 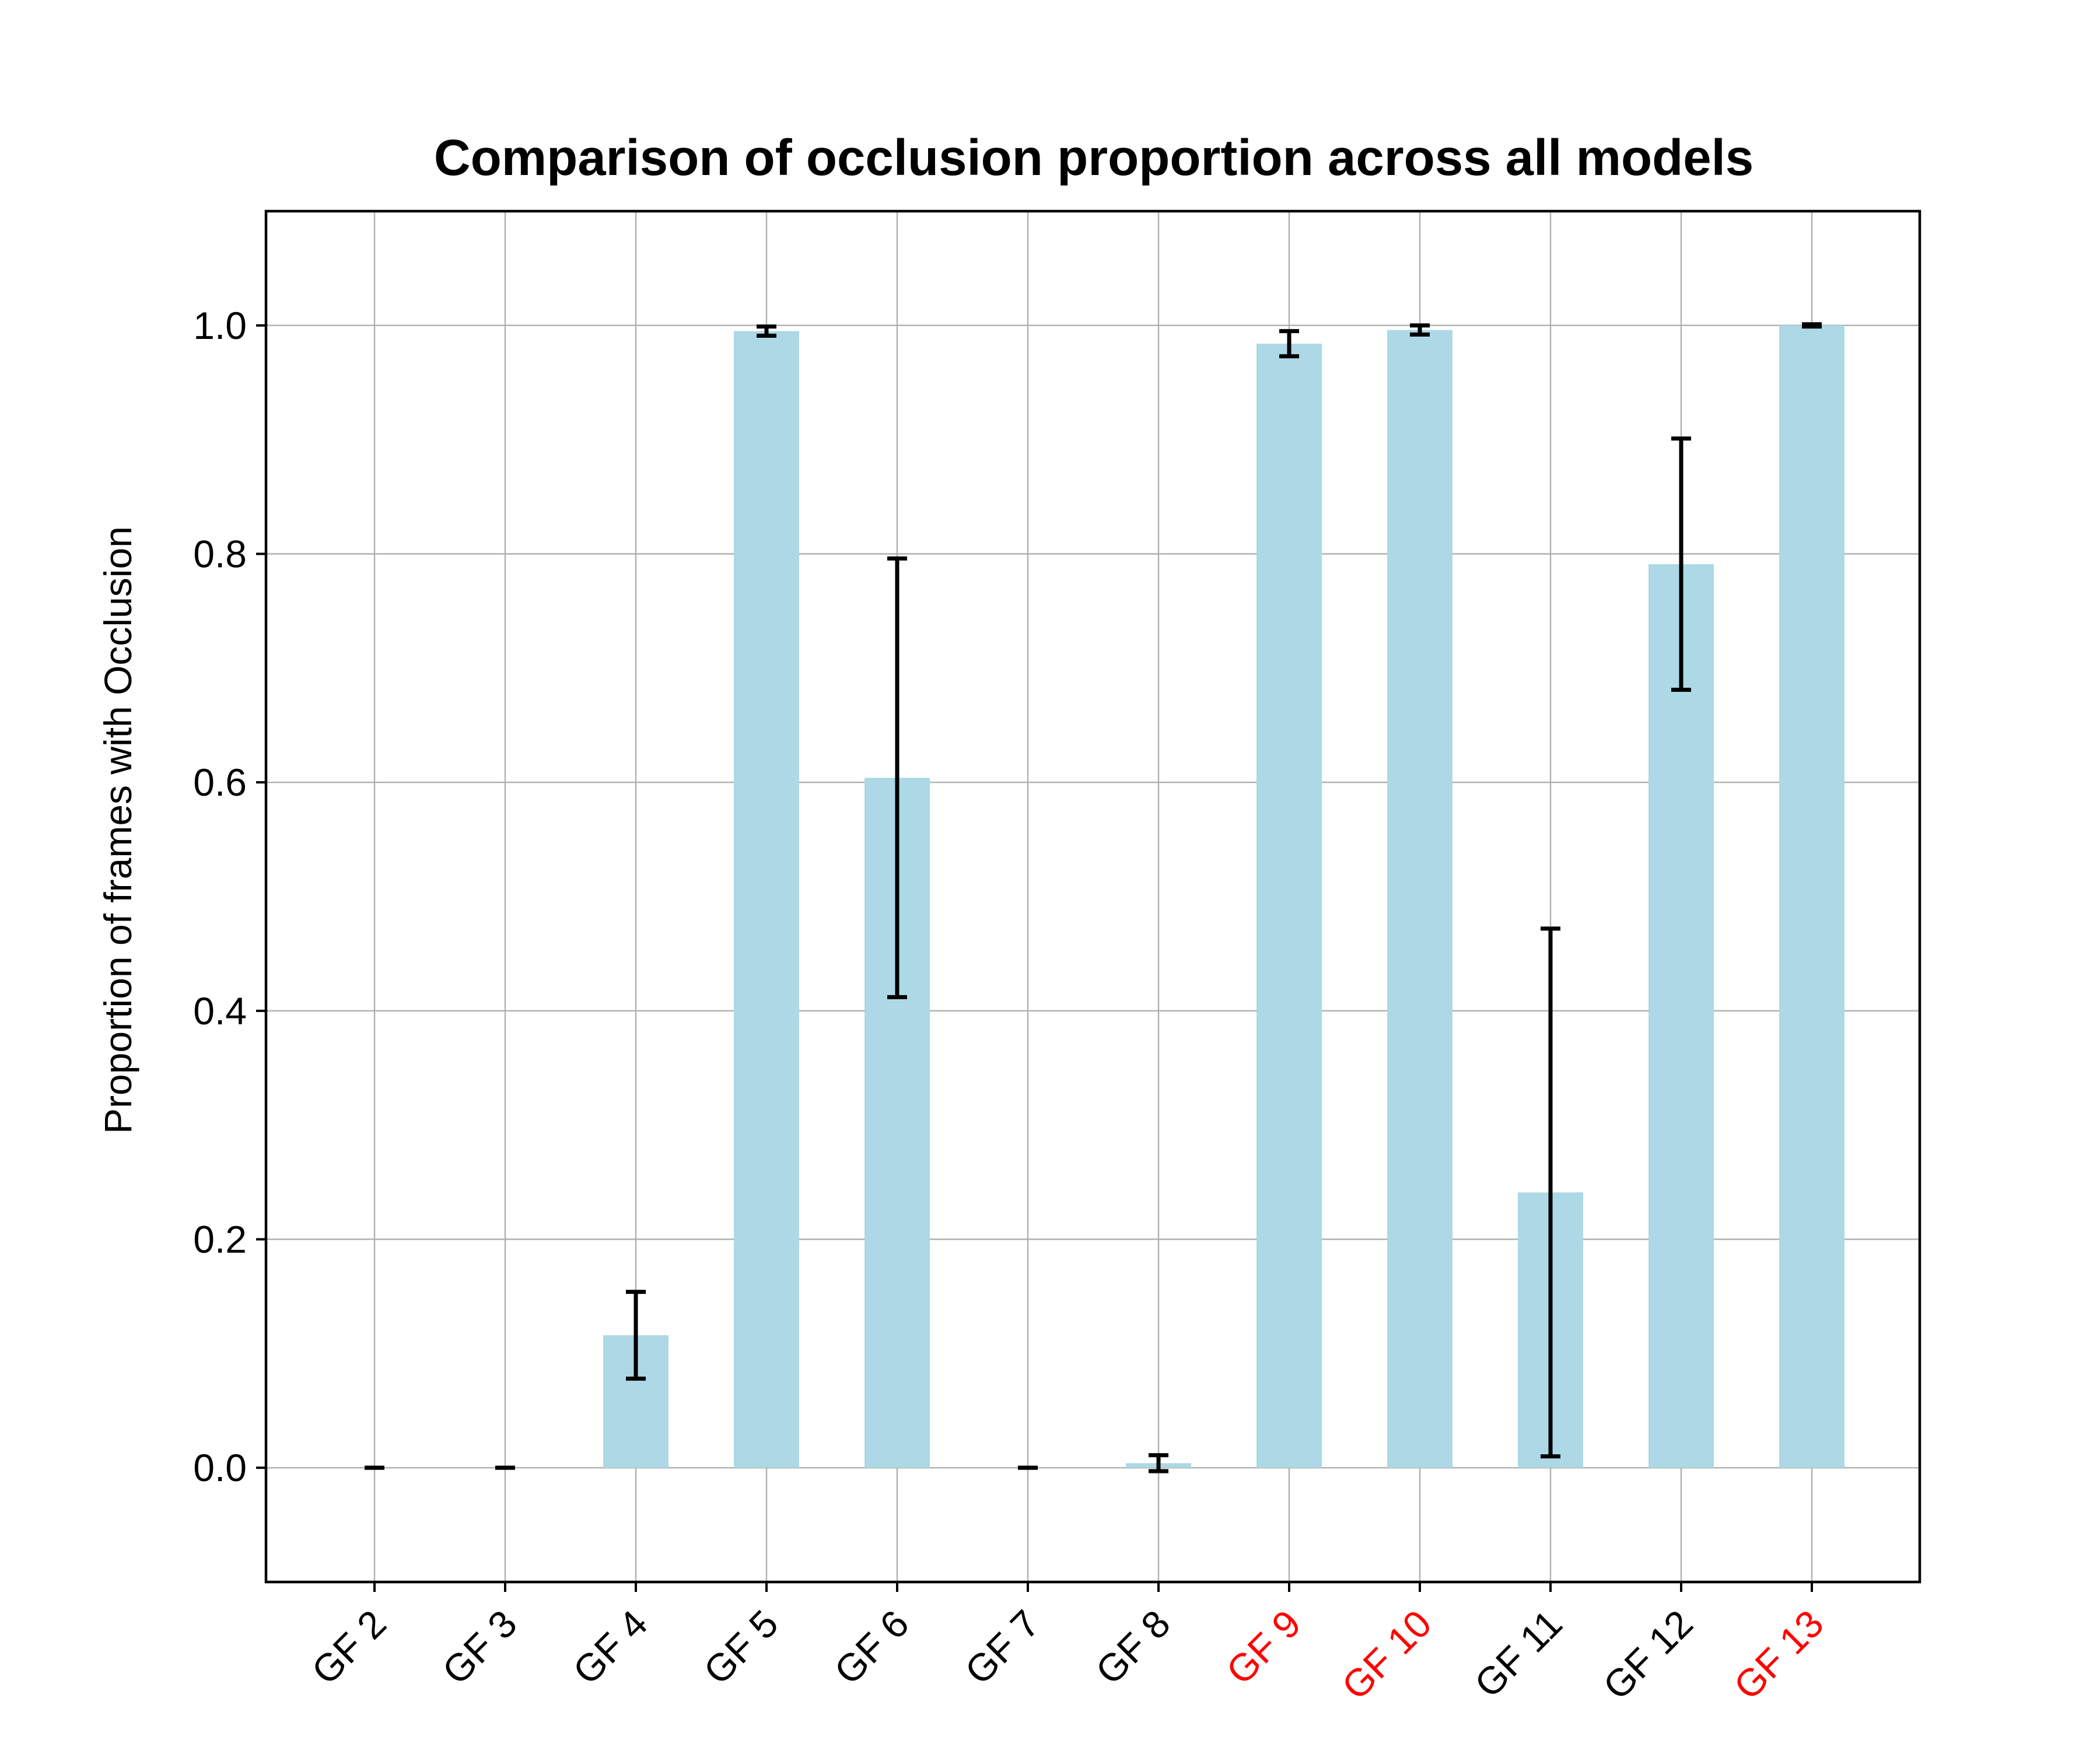 What do you see at coordinates (1002, 1647) in the screenshot?
I see `x-tick-label: GF 7` at bounding box center [1002, 1647].